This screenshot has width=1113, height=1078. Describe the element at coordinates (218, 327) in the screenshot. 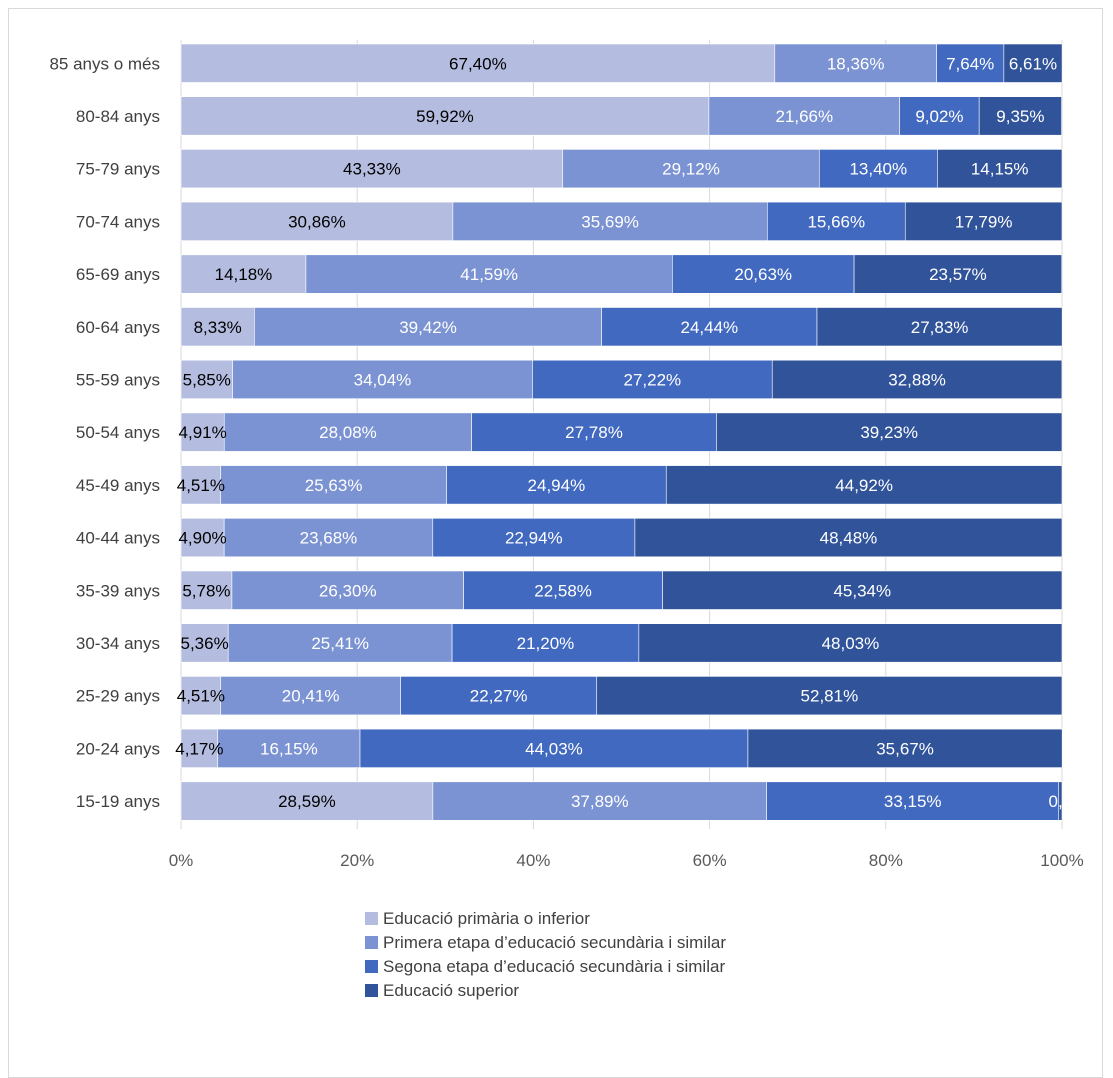

I see `data-label: 8,33%` at that location.